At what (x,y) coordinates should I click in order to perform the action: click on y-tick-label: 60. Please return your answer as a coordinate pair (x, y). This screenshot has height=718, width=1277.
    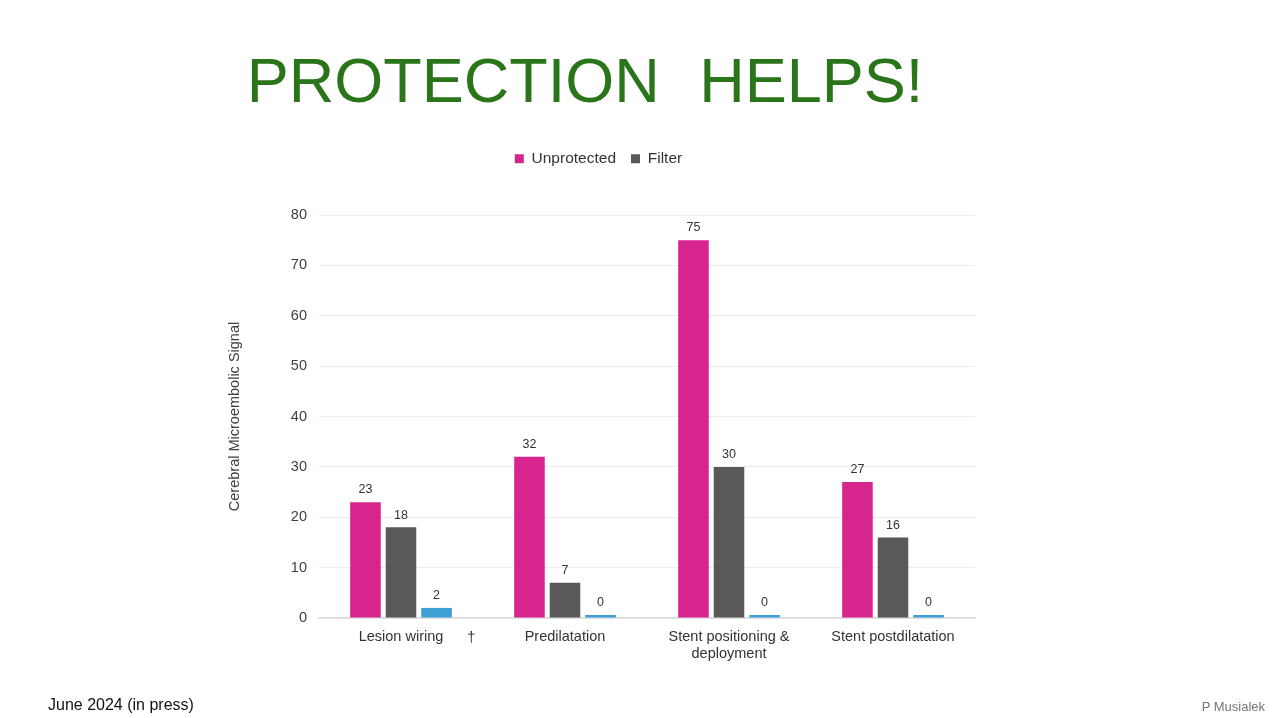
    Looking at the image, I should click on (298, 314).